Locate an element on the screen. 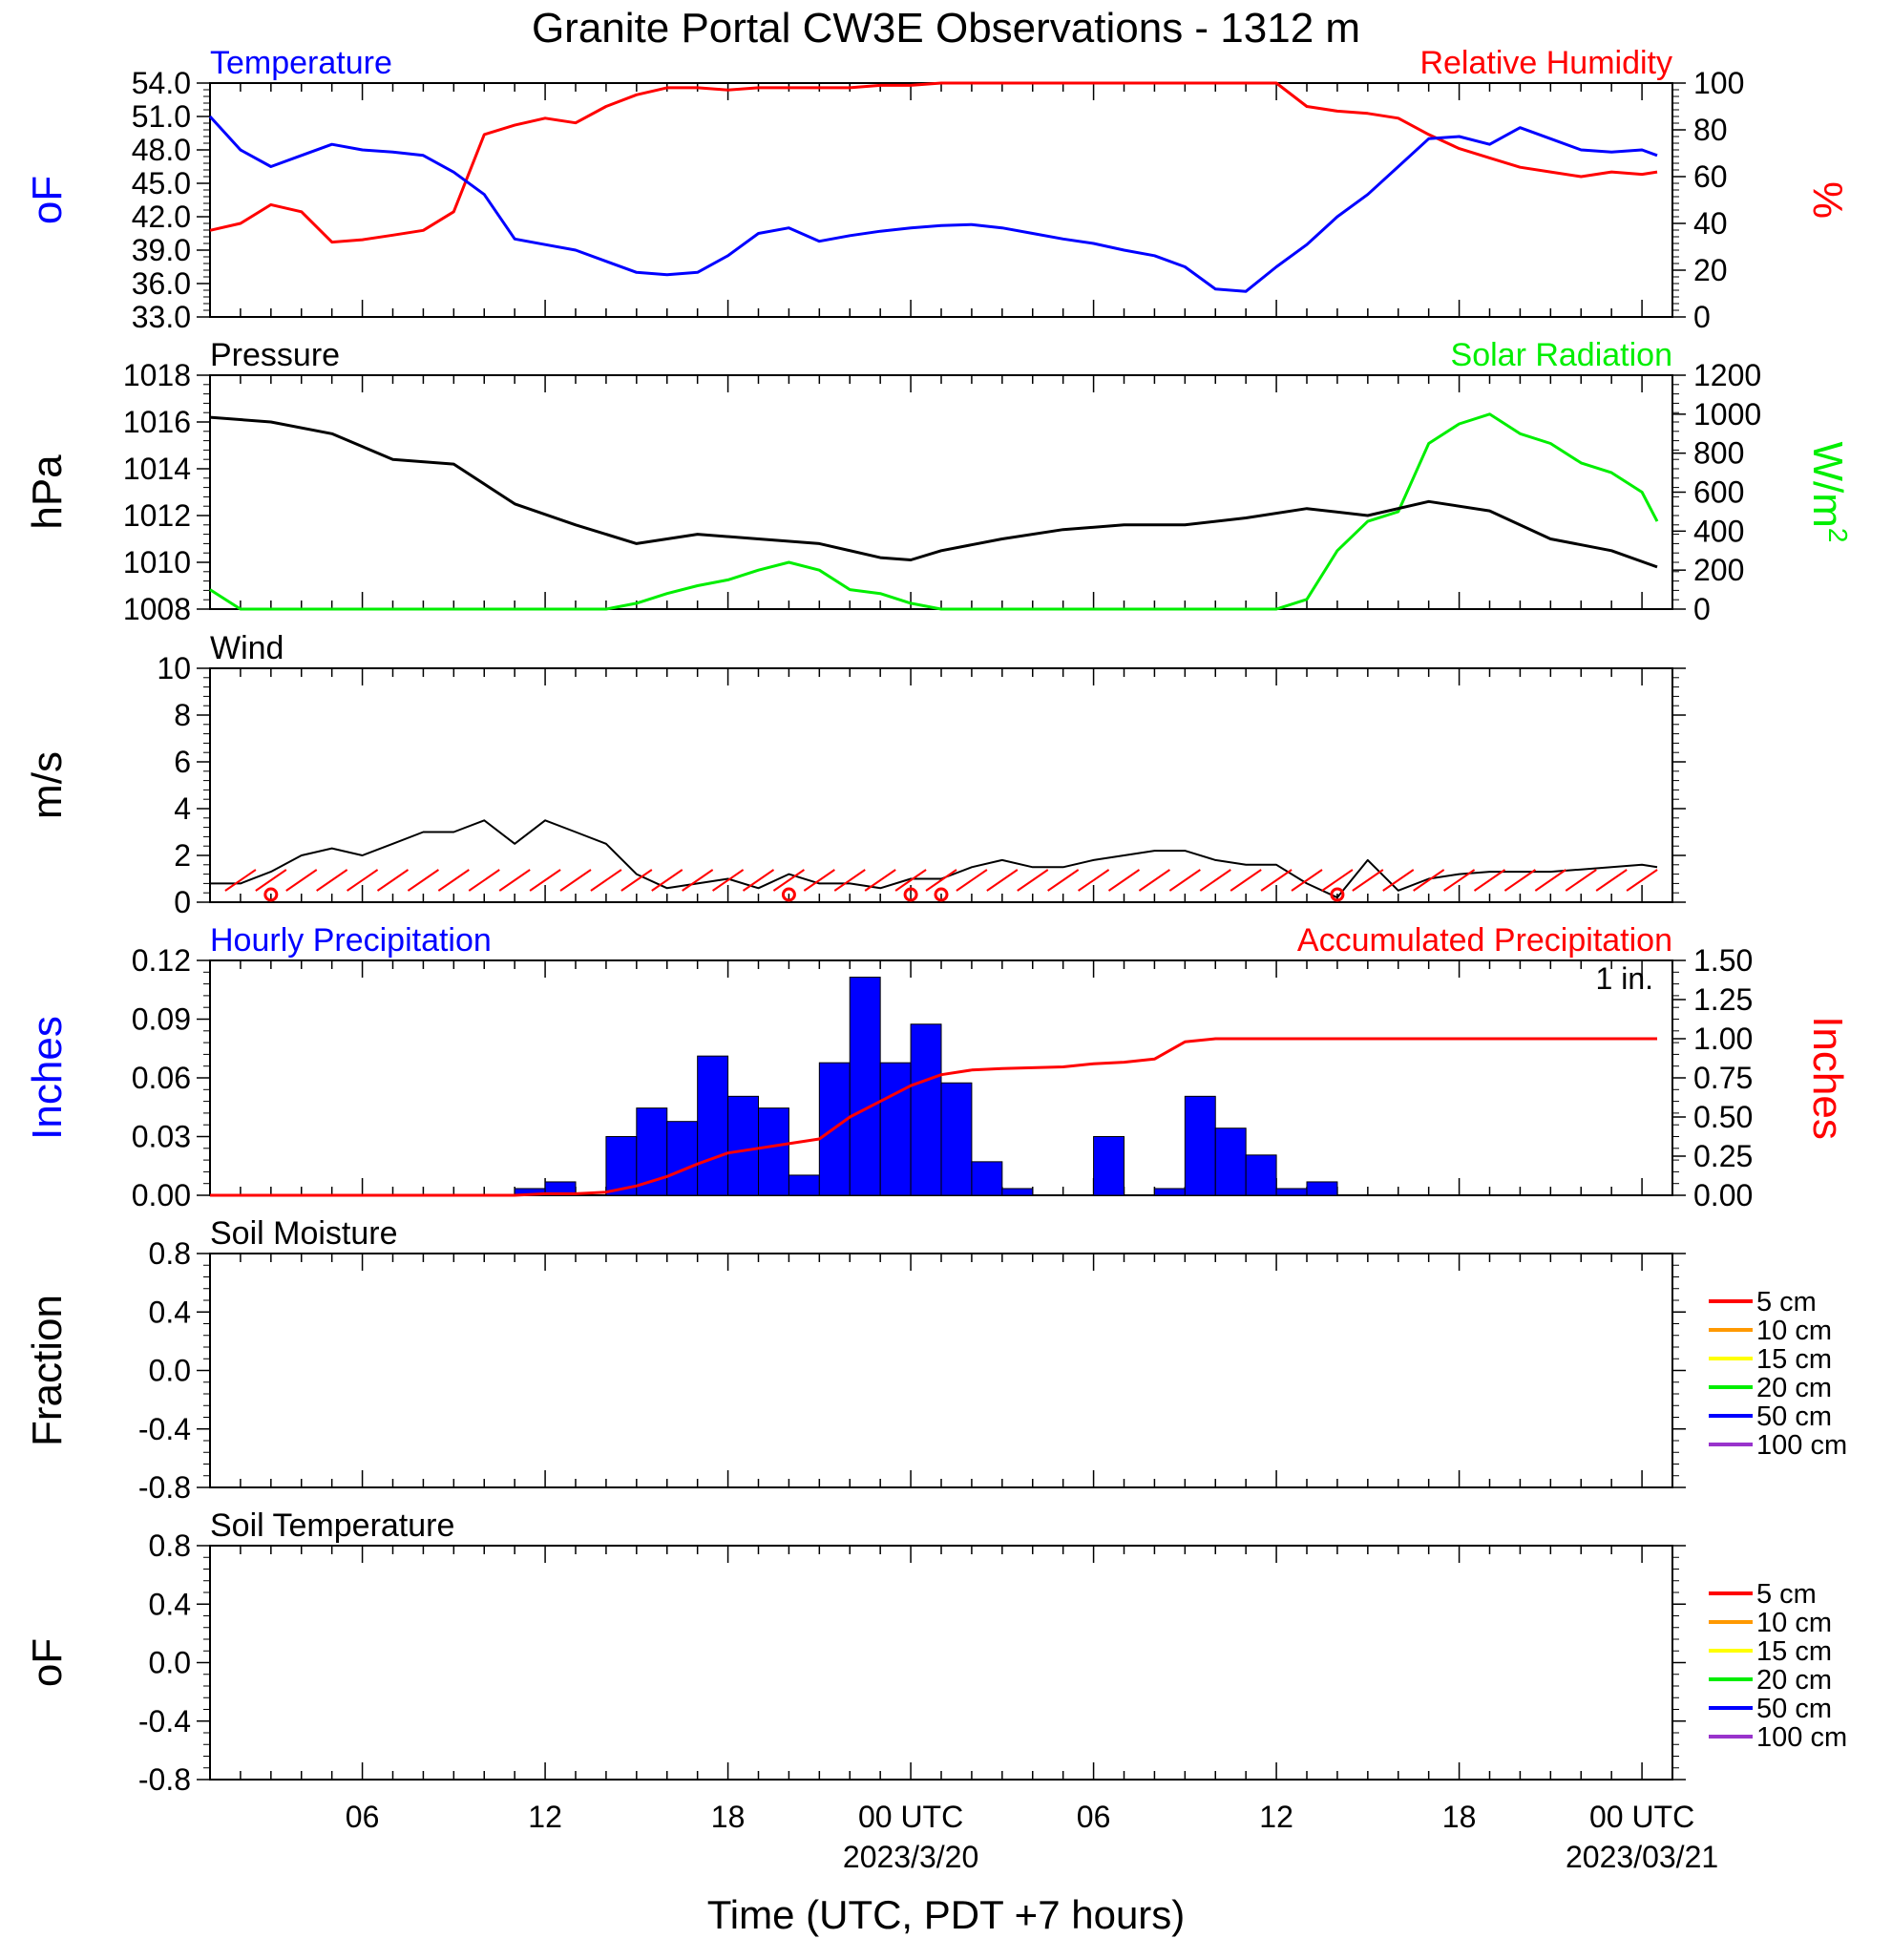 The width and height of the screenshot is (1892, 1960). y-tick-label: 36.0 is located at coordinates (161, 283).